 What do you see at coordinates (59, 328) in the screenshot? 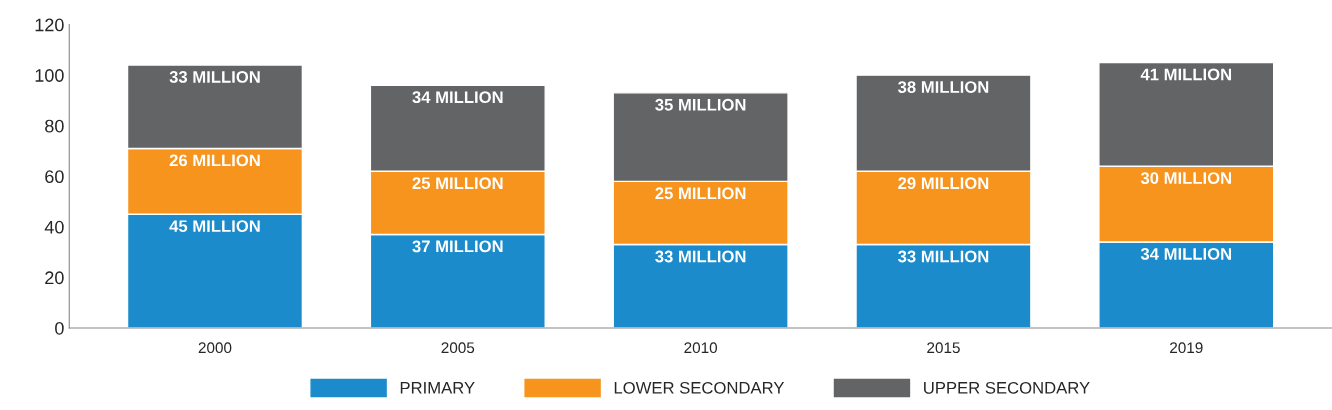
I see `y-tick-label: 0` at bounding box center [59, 328].